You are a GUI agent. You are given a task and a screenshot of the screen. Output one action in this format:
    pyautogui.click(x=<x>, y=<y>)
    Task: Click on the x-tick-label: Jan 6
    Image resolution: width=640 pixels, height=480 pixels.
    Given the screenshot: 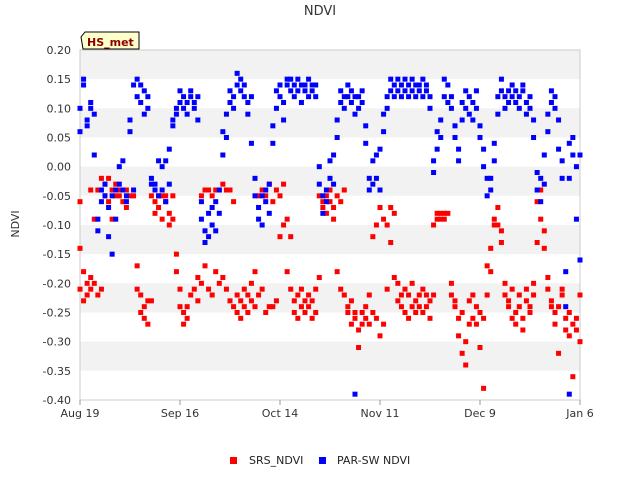 What is the action you would take?
    pyautogui.click(x=579, y=413)
    